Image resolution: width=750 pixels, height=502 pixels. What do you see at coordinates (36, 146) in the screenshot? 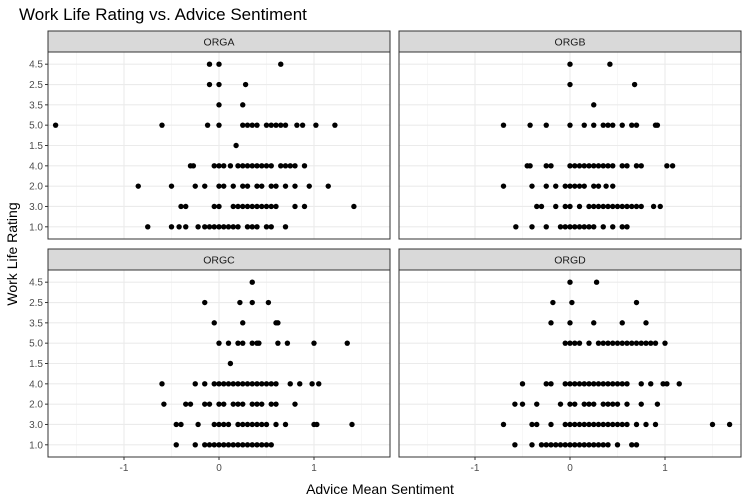
I see `y-tick-label: 1.5` at bounding box center [36, 146].